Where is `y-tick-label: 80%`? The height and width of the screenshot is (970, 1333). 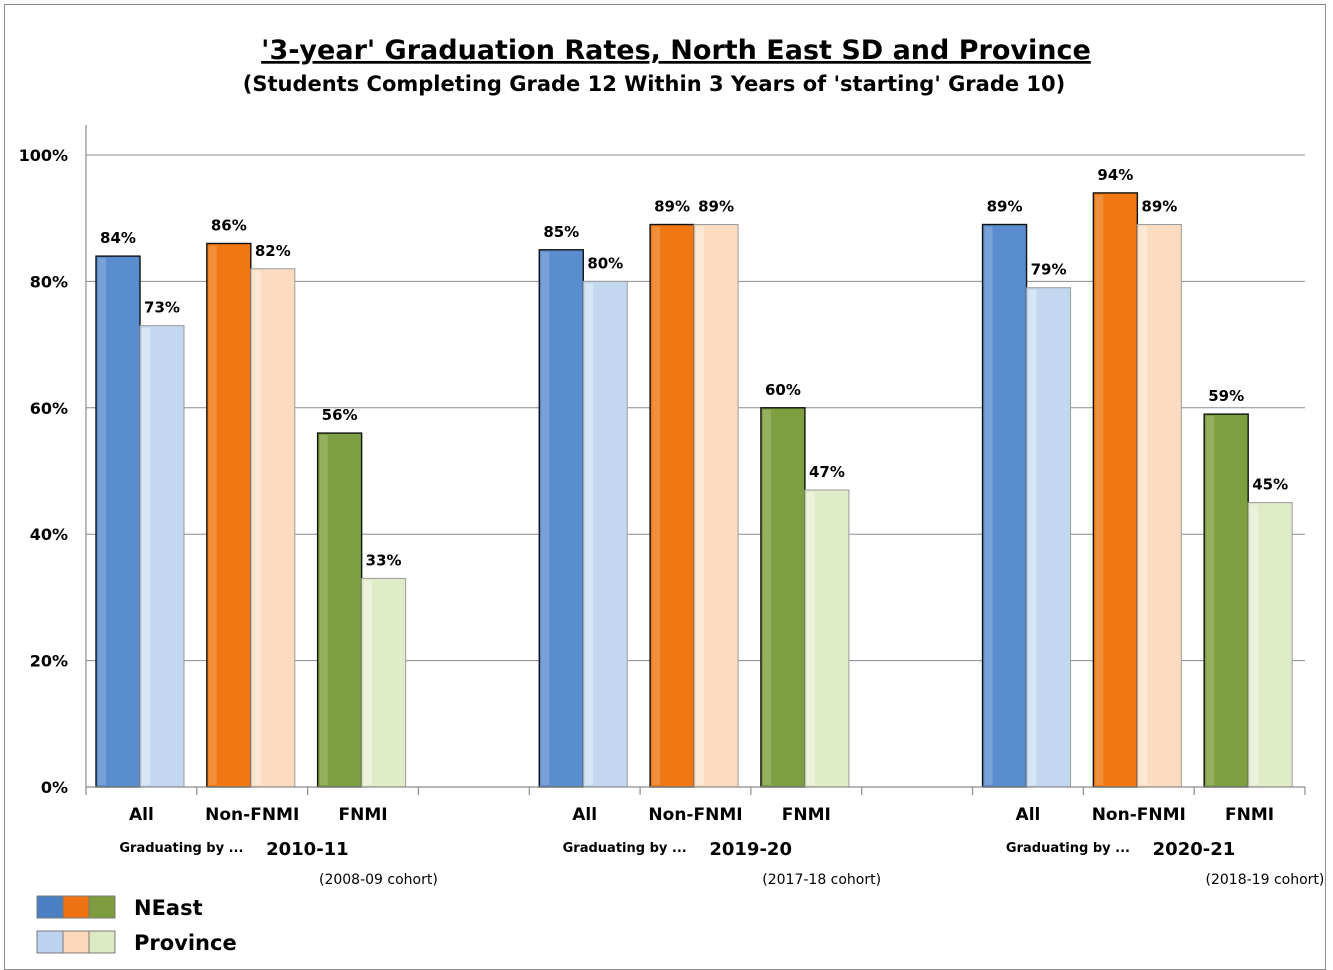 y-tick-label: 80% is located at coordinates (49, 281).